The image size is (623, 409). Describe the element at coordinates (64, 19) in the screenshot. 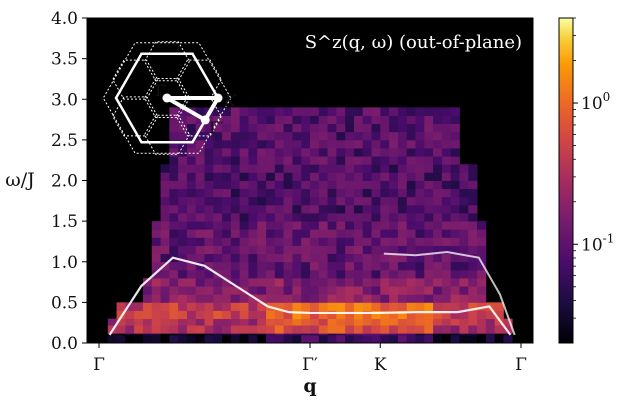

I see `y-tick-label: 4.0` at that location.